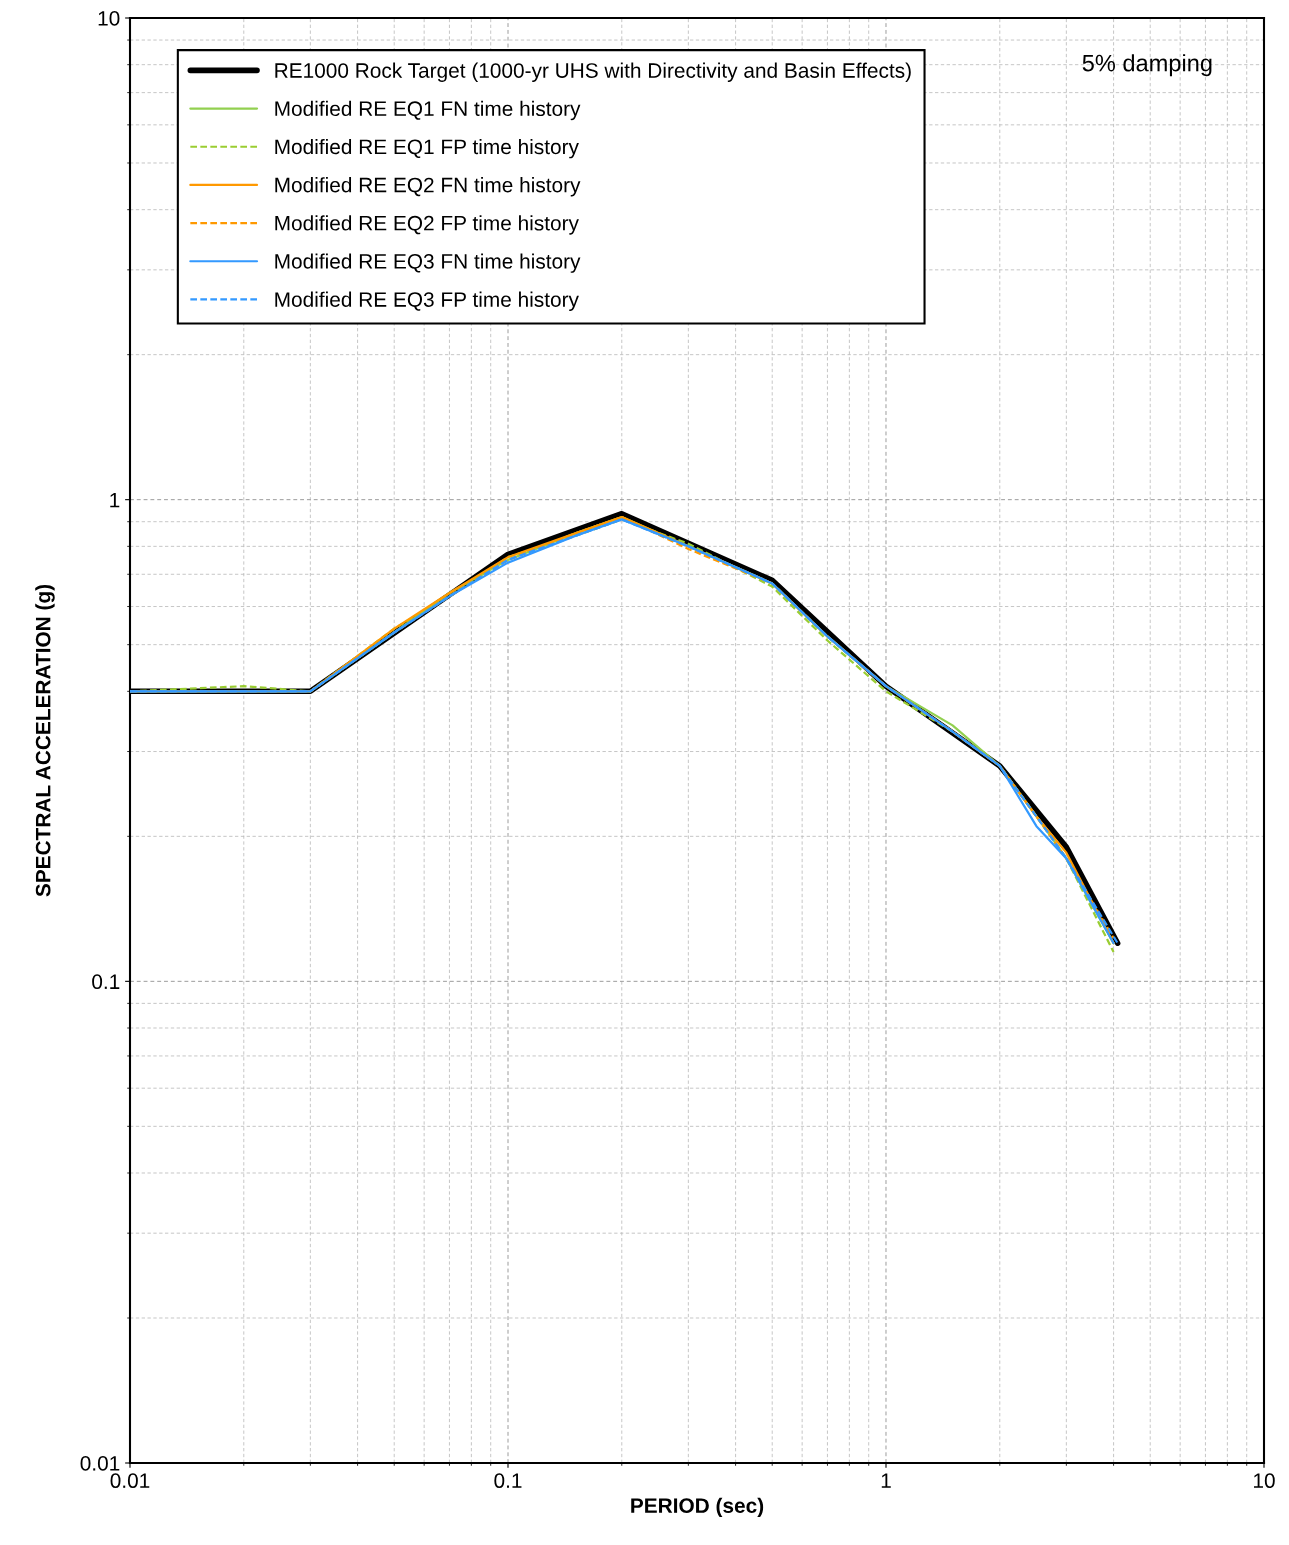 The image size is (1289, 1545). What do you see at coordinates (697, 1507) in the screenshot?
I see `x-axis-title: PERIOD (sec)` at bounding box center [697, 1507].